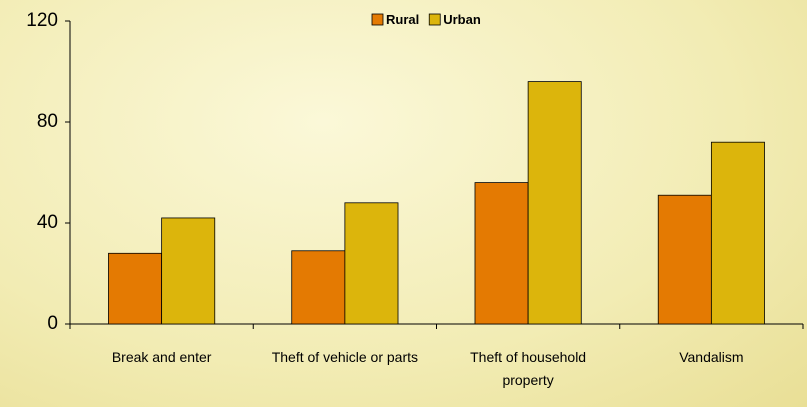 The image size is (807, 407). I want to click on x-tick-label: Vandalism, so click(711, 357).